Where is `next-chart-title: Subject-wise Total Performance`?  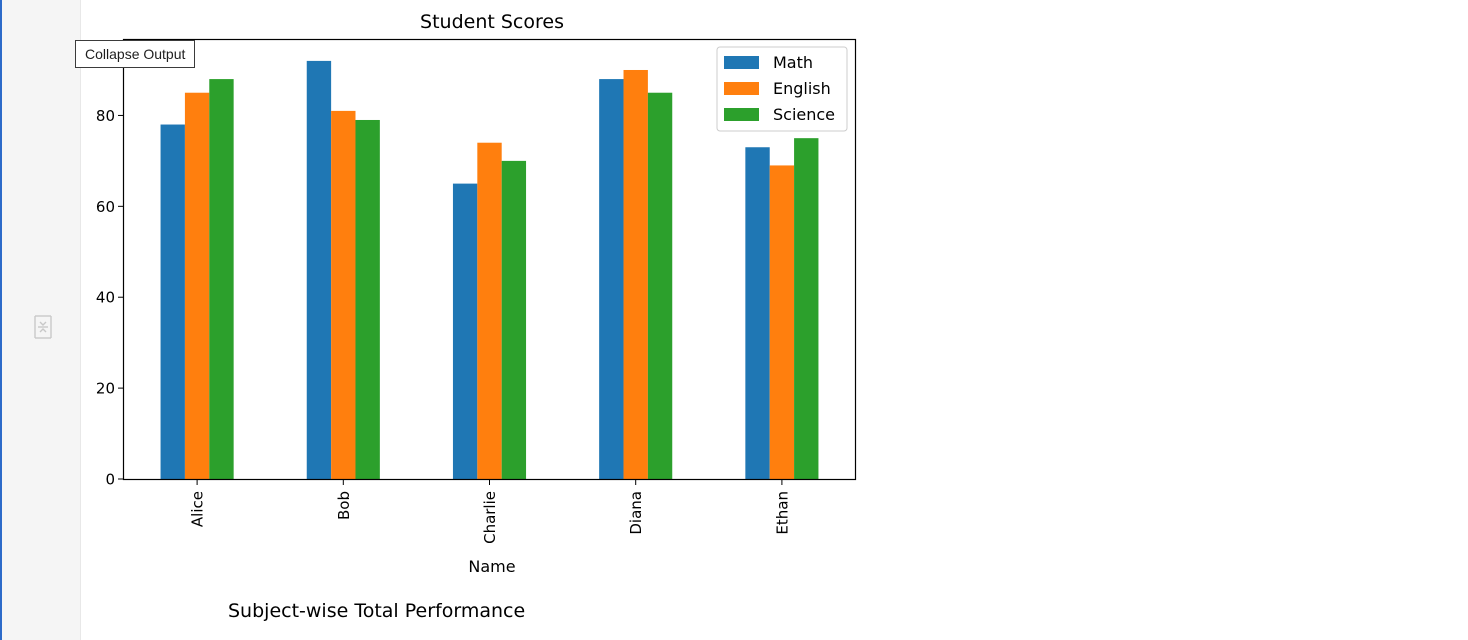
next-chart-title: Subject-wise Total Performance is located at coordinates (377, 611).